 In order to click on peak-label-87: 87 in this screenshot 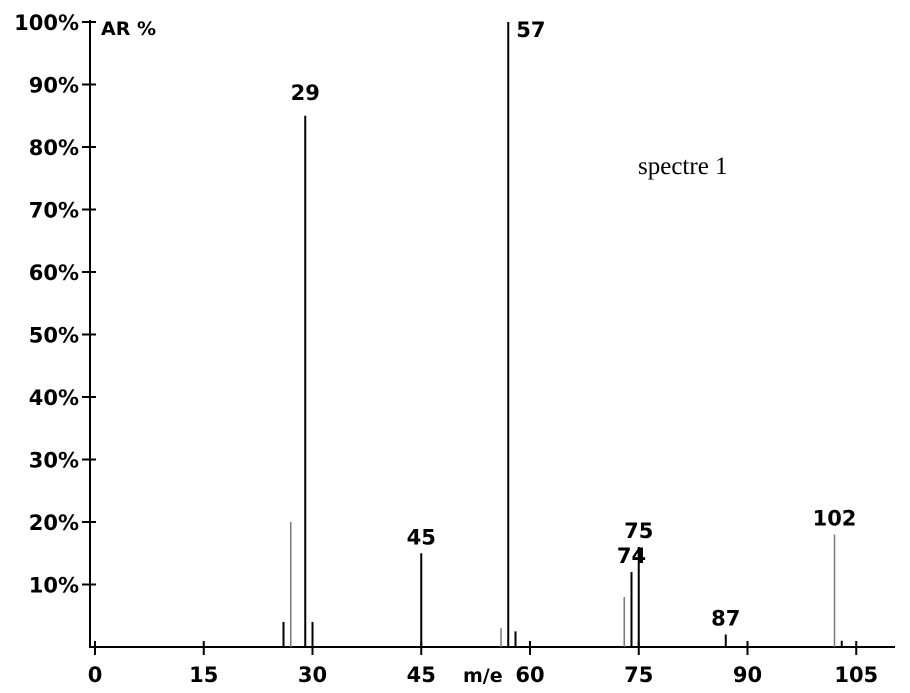, I will do `click(725, 619)`.